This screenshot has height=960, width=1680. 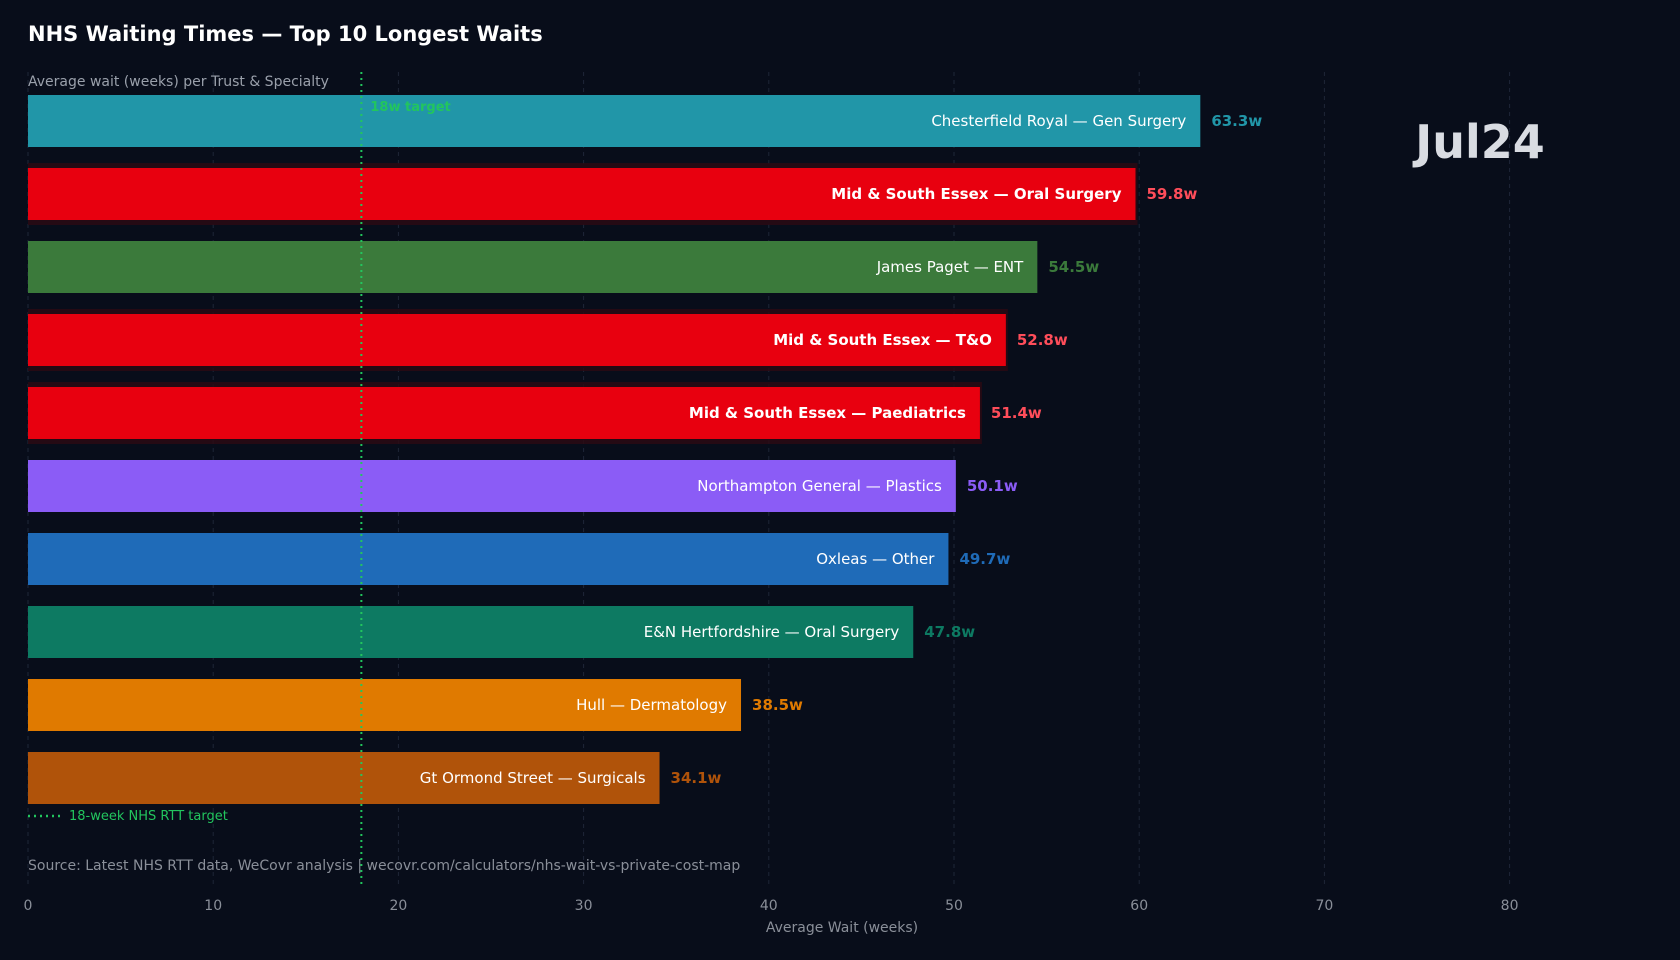 What do you see at coordinates (696, 778) in the screenshot?
I see `bar-value-label: 34.1w` at bounding box center [696, 778].